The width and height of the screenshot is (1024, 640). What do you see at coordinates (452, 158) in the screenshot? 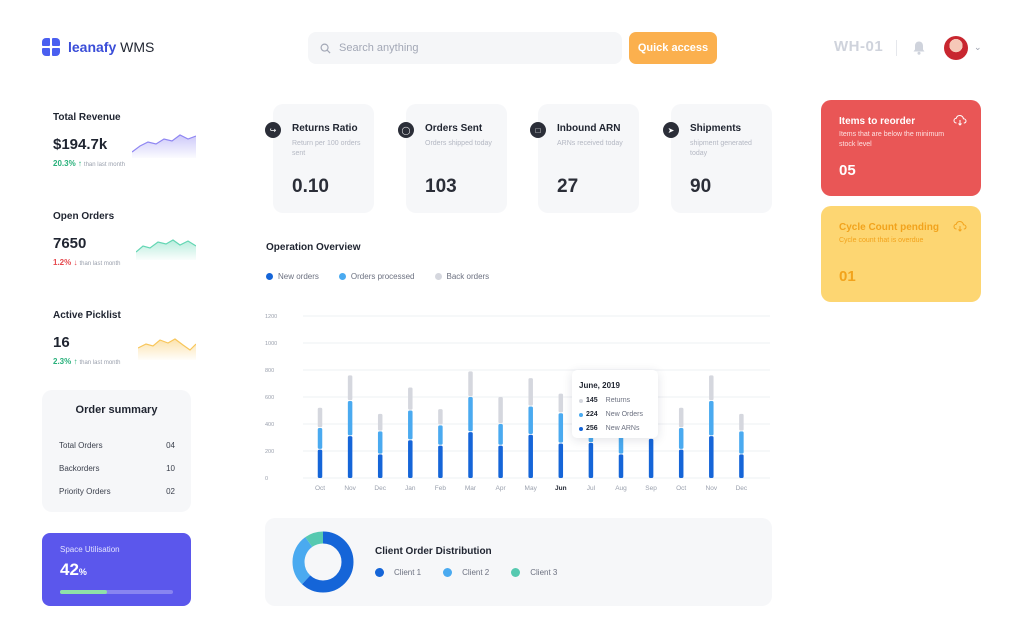
I see `kpi-orders-sent: ◯ Orders Sent Orders shipped today 103` at bounding box center [452, 158].